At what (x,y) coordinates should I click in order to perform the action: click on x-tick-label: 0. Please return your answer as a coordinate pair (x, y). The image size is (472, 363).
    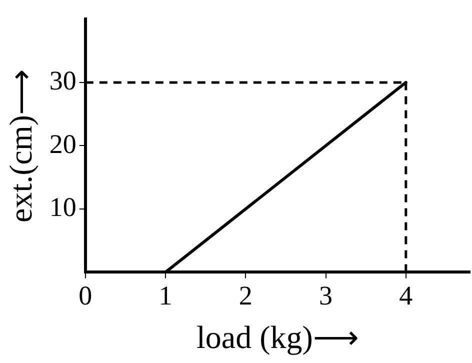
    Looking at the image, I should click on (85, 295).